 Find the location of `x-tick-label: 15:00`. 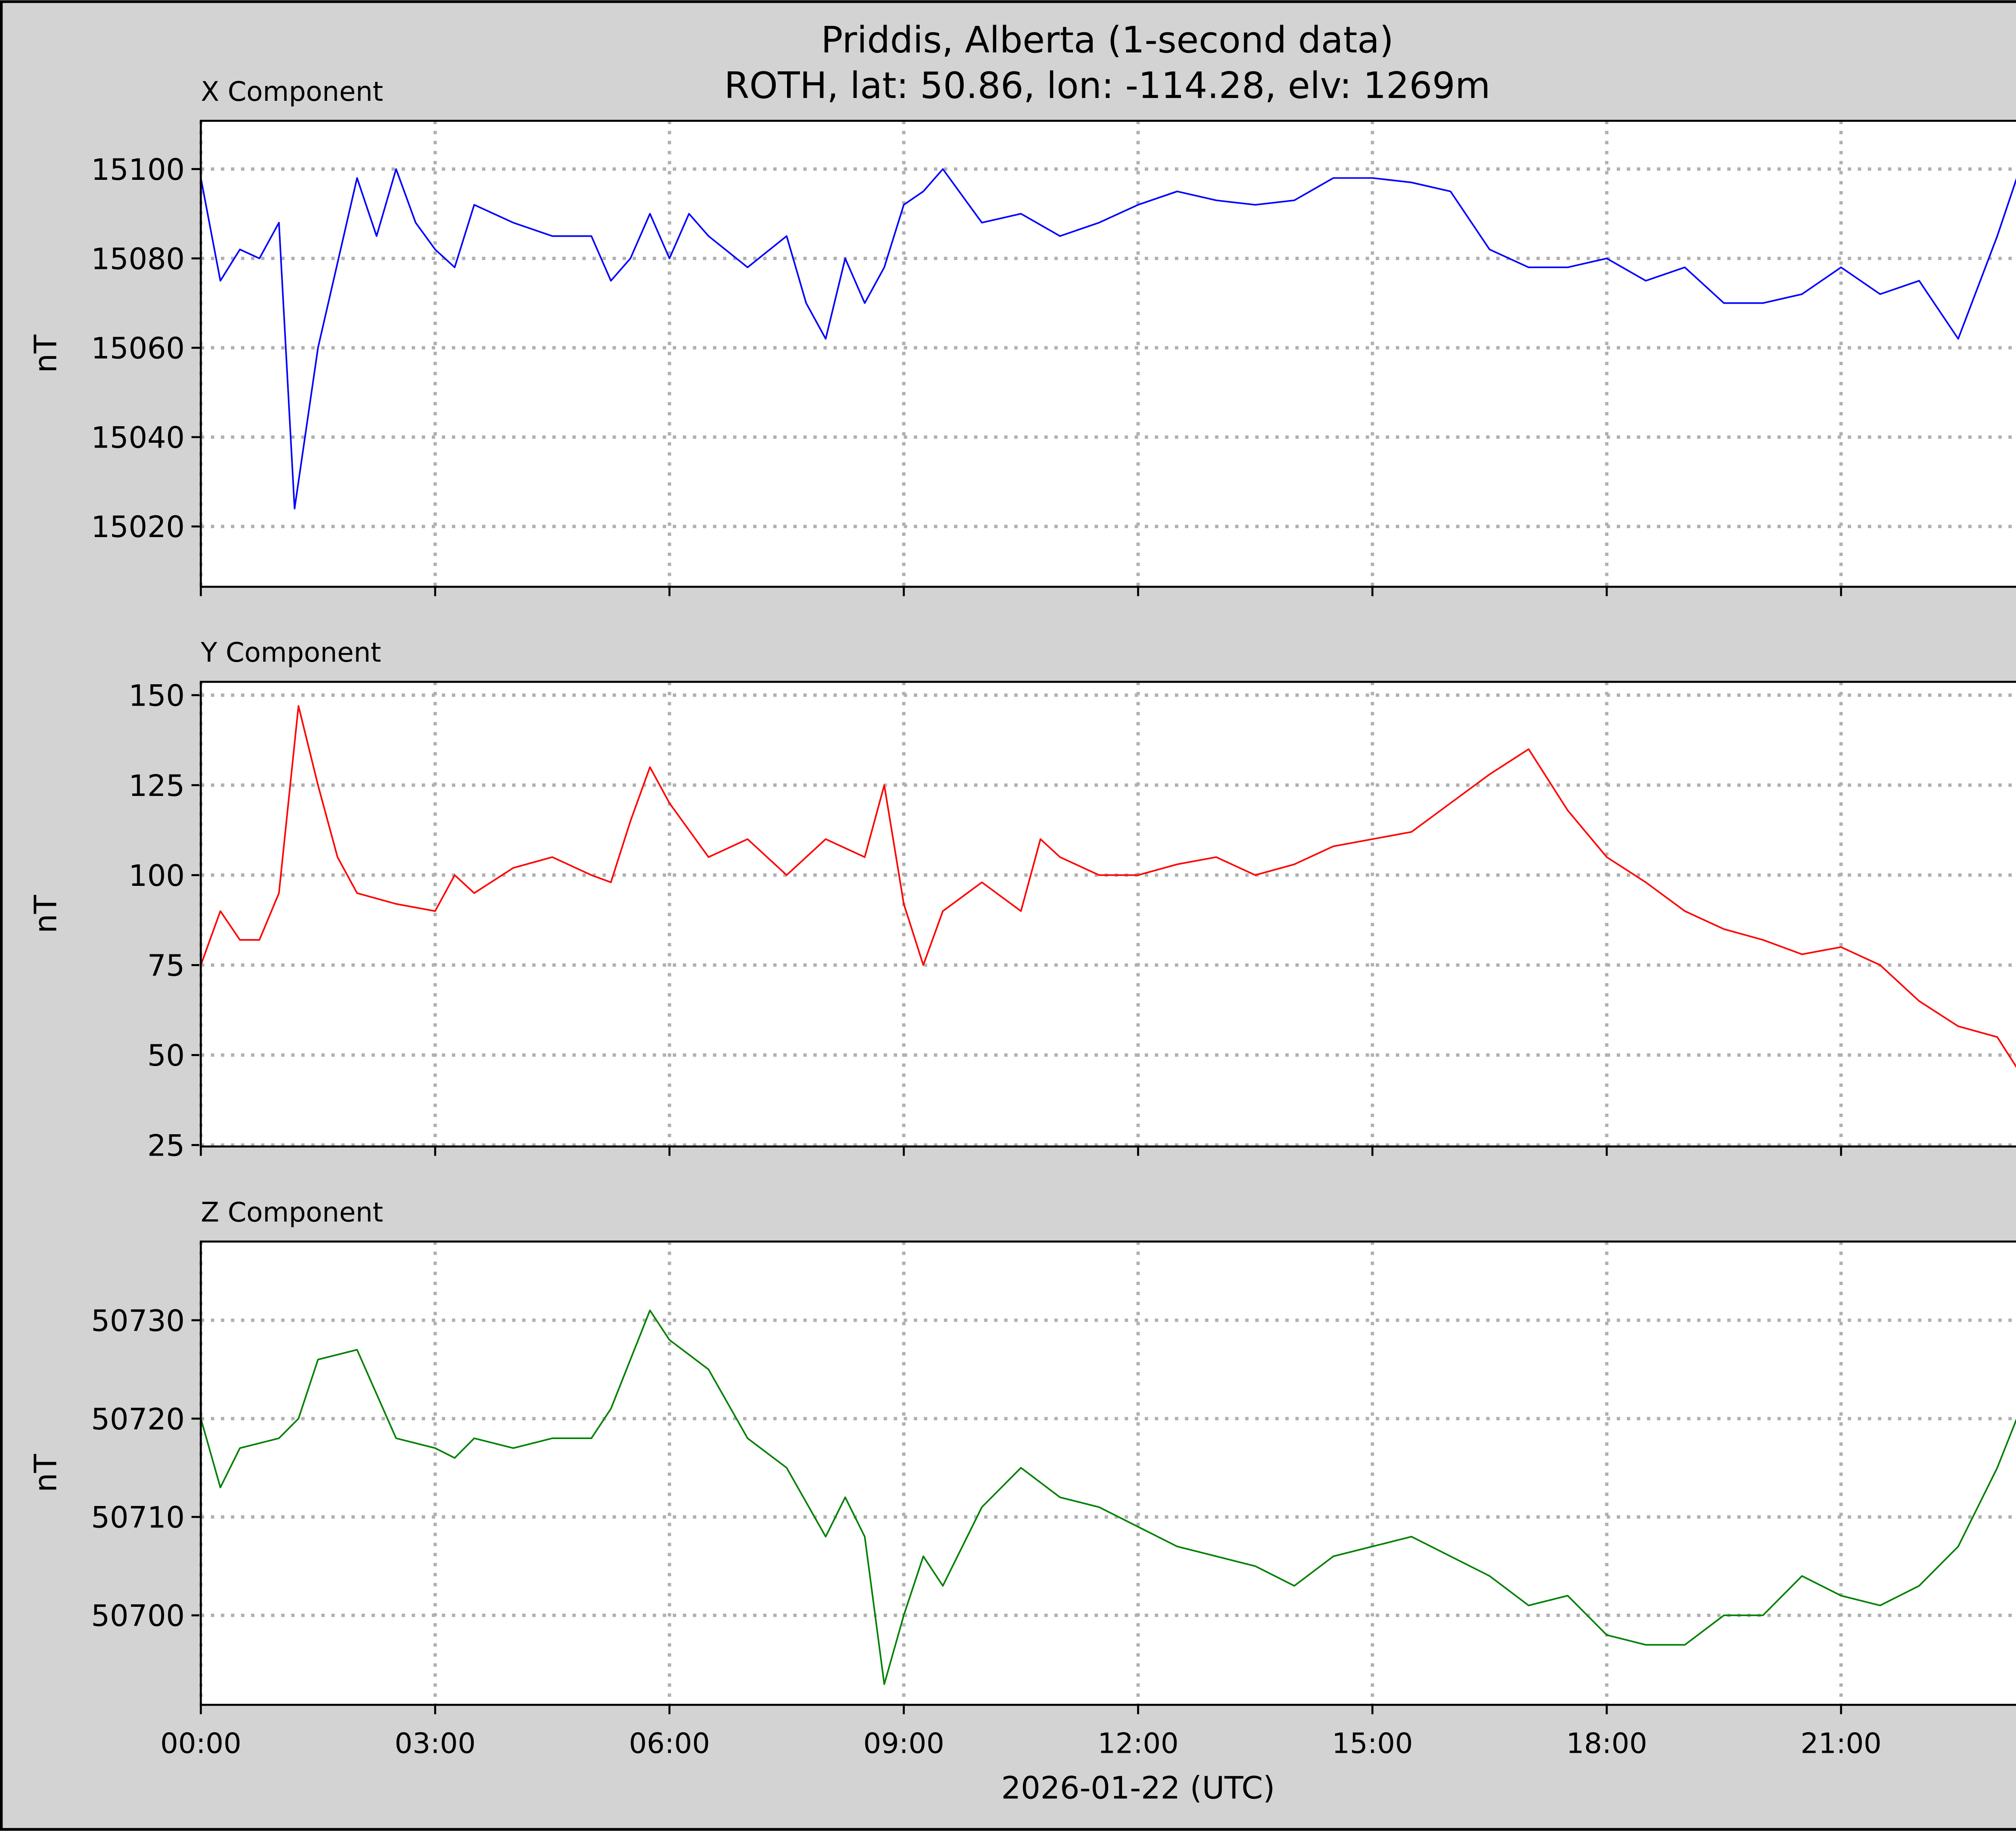

x-tick-label: 15:00 is located at coordinates (1372, 1743).